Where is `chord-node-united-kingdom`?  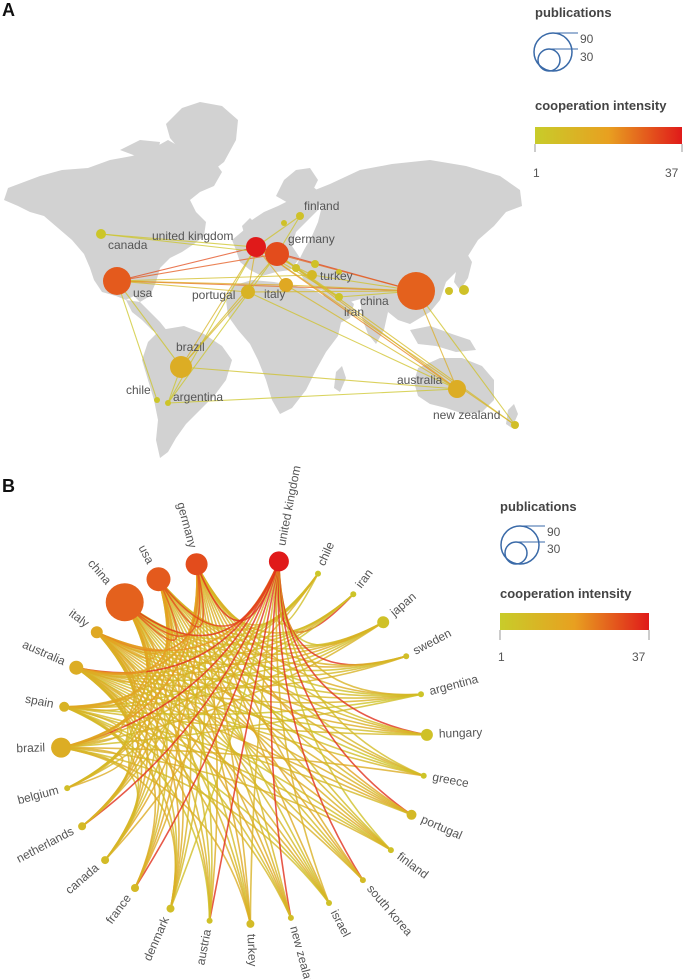 chord-node-united-kingdom is located at coordinates (278, 561).